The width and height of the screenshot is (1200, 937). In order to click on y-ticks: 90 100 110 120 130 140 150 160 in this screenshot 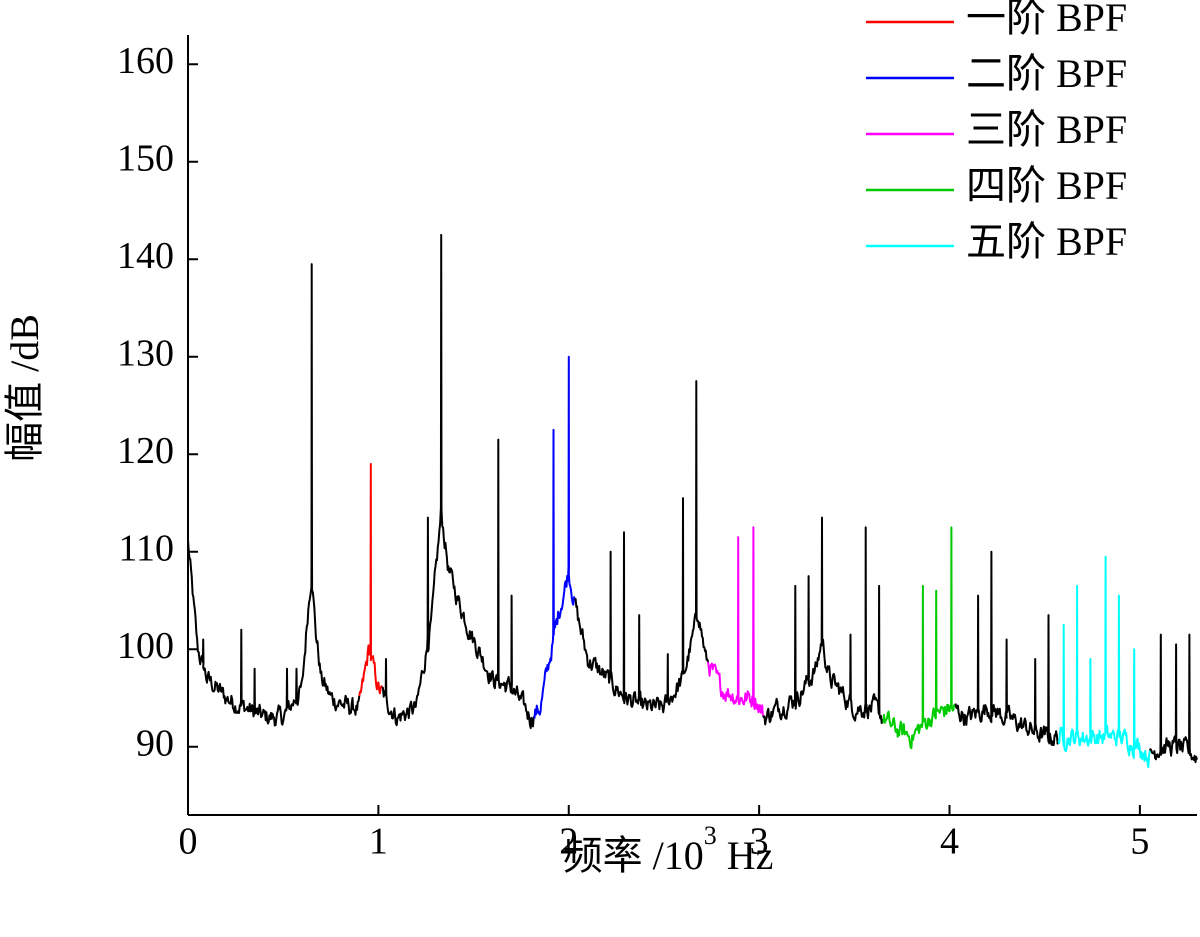, I will do `click(157, 402)`.